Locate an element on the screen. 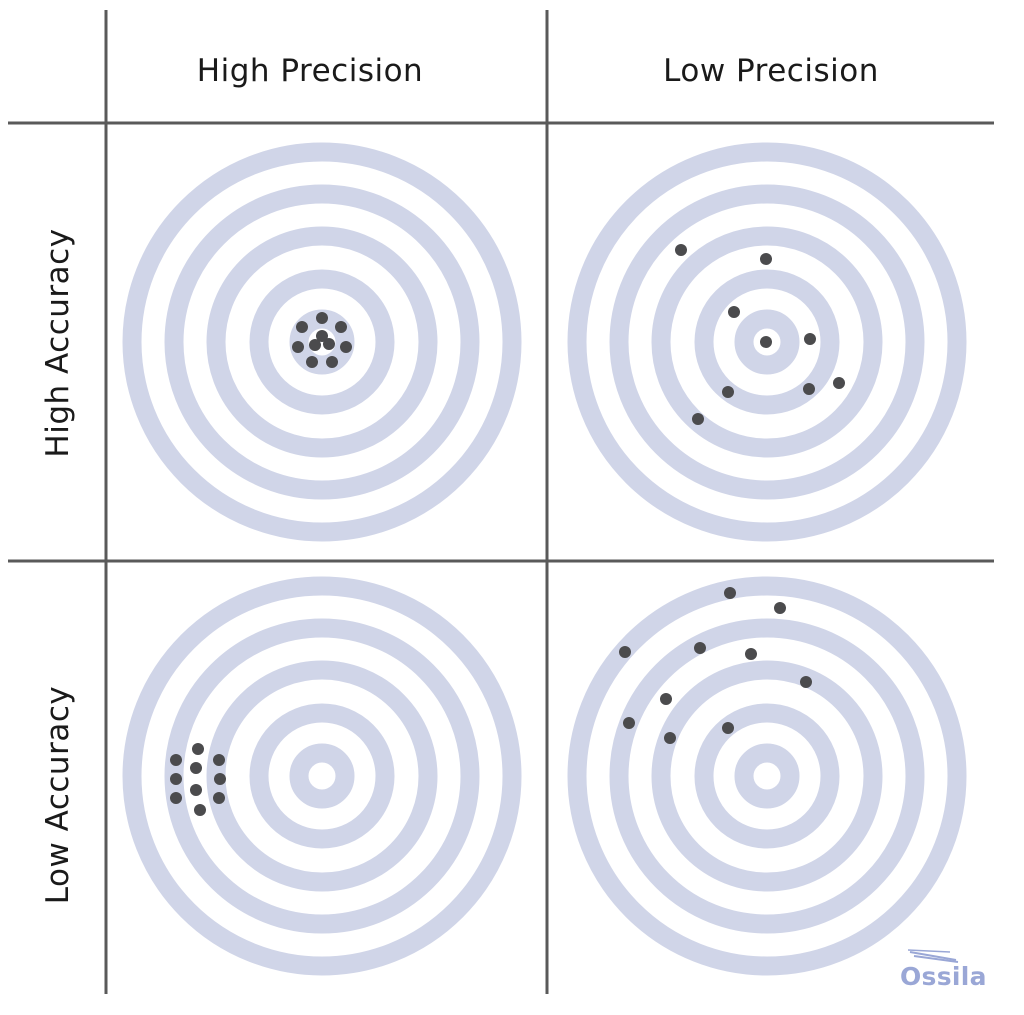 The width and height of the screenshot is (1024, 1015). column-header-high-precision: High Precision is located at coordinates (310, 71).